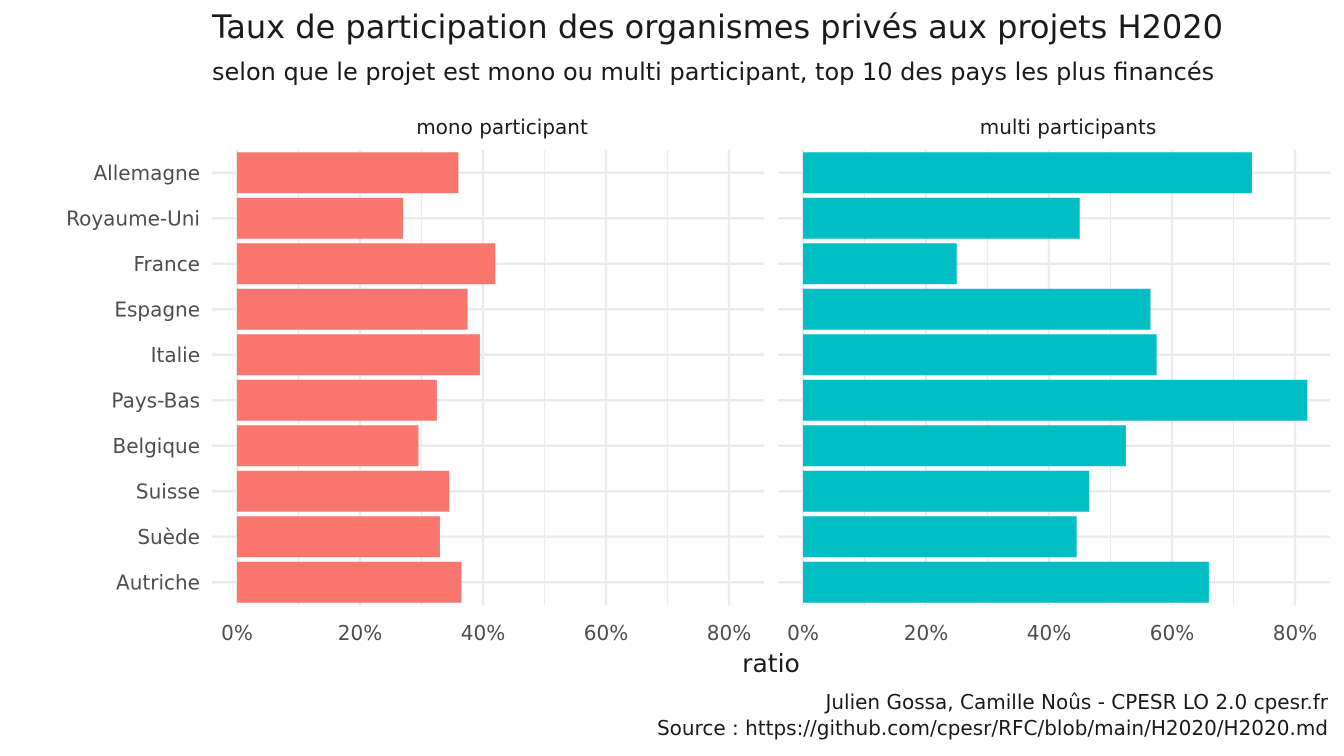  I want to click on x-axis-label: ratio, so click(771, 663).